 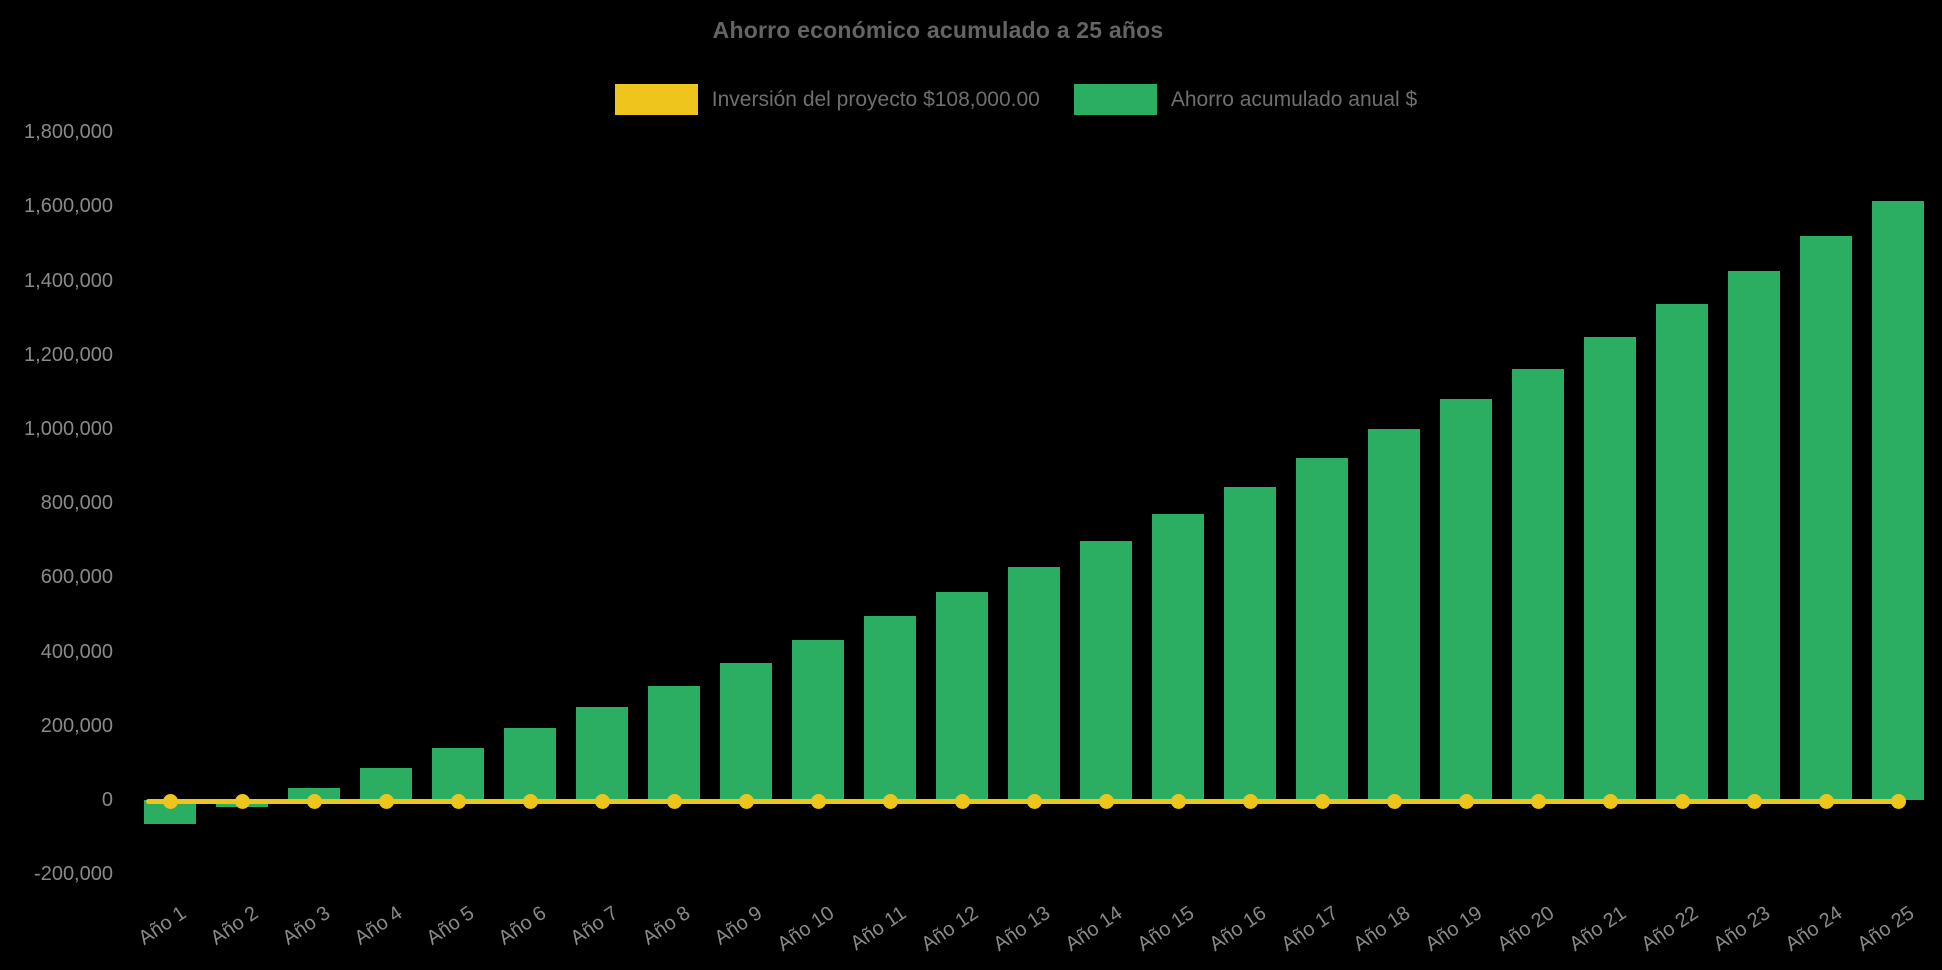 I want to click on legend-label-investment: Inversión del proyecto $108,000.00, so click(x=875, y=99).